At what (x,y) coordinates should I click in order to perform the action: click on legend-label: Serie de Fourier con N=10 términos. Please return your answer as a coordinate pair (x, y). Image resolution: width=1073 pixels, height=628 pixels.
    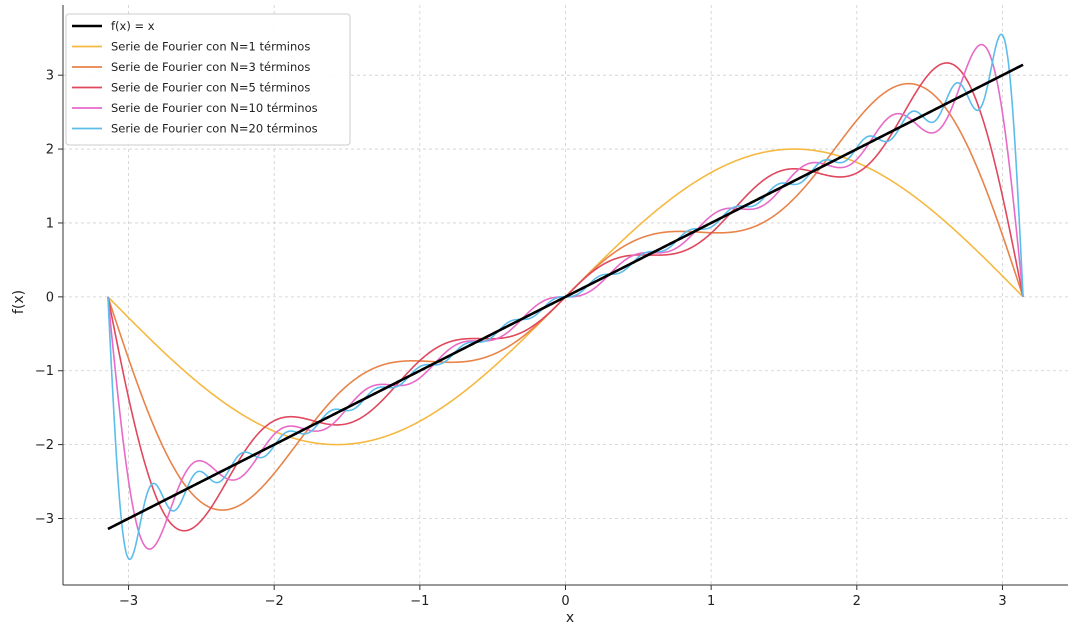
    Looking at the image, I should click on (214, 108).